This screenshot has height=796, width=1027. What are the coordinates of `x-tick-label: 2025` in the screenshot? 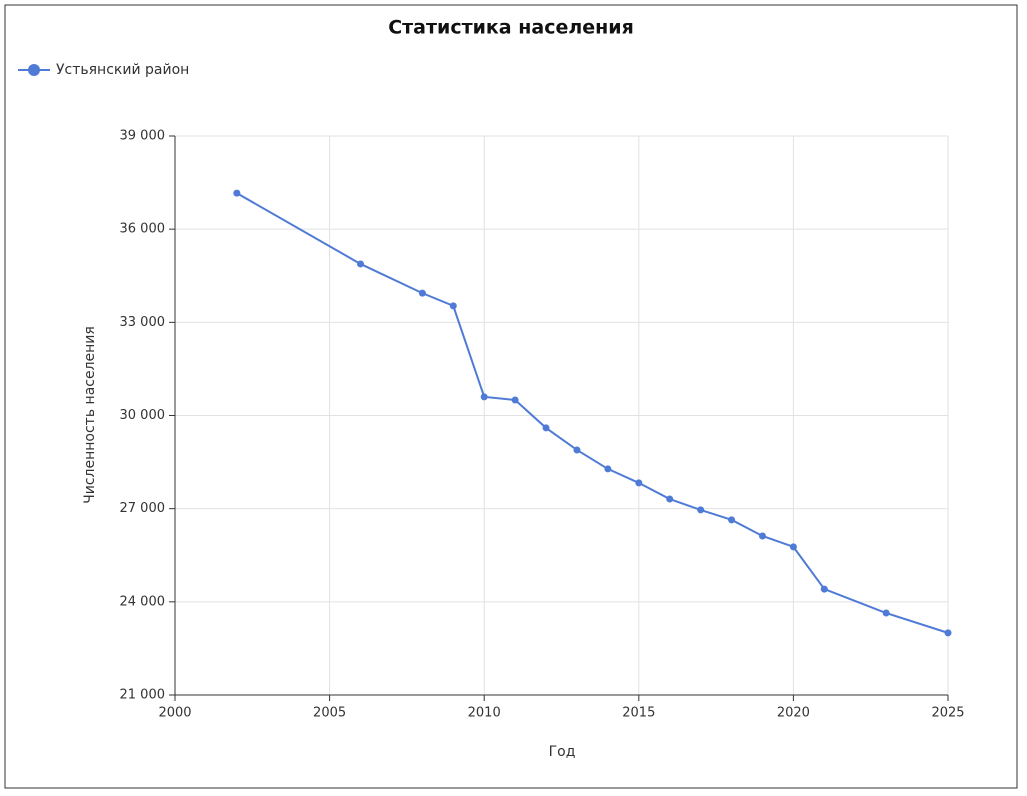 It's located at (947, 713).